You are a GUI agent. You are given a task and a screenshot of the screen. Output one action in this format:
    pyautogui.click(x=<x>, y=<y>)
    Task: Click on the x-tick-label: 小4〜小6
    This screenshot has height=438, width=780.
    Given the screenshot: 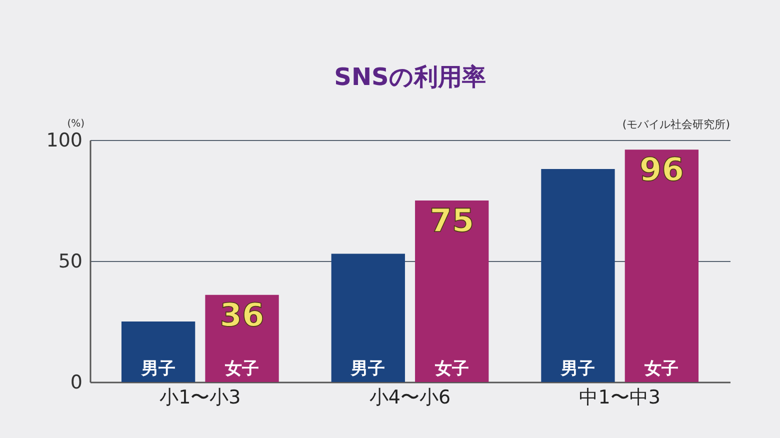 What is the action you would take?
    pyautogui.click(x=410, y=397)
    